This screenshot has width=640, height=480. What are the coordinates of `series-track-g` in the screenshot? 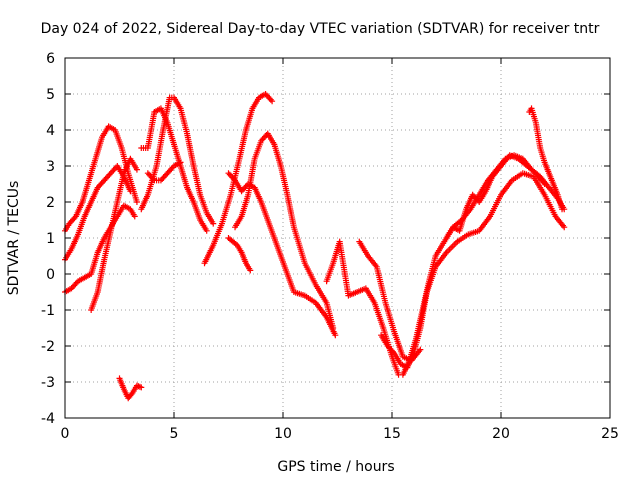 It's located at (174, 169).